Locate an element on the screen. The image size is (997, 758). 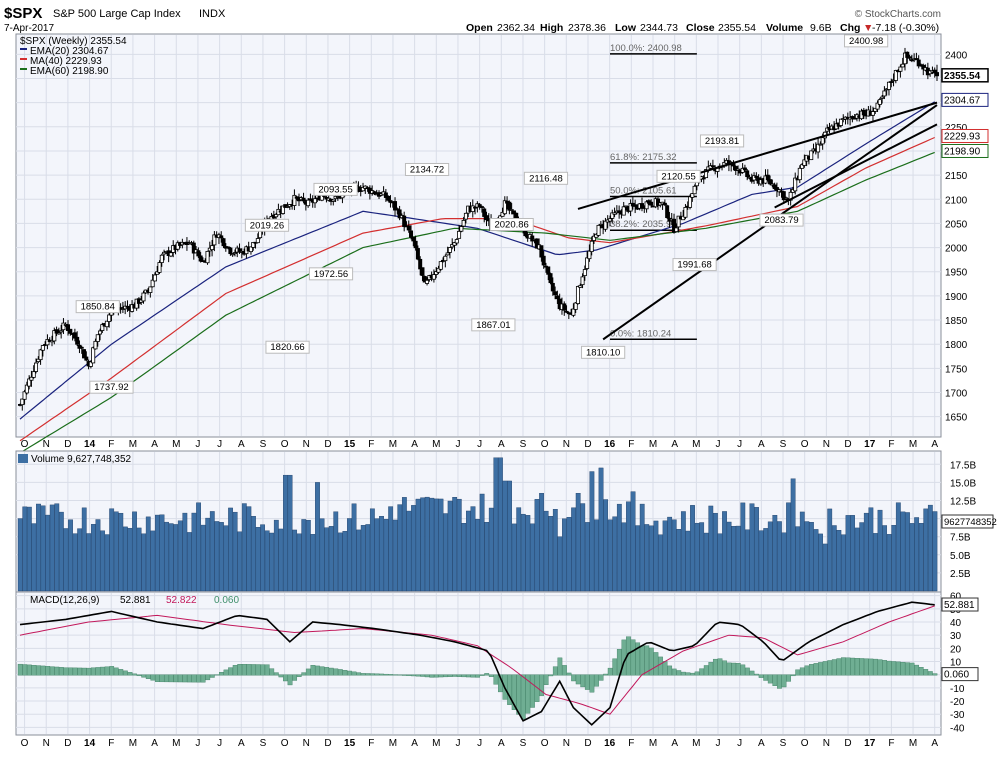
fib-label: 0.0%: 1810.24 is located at coordinates (640, 333).